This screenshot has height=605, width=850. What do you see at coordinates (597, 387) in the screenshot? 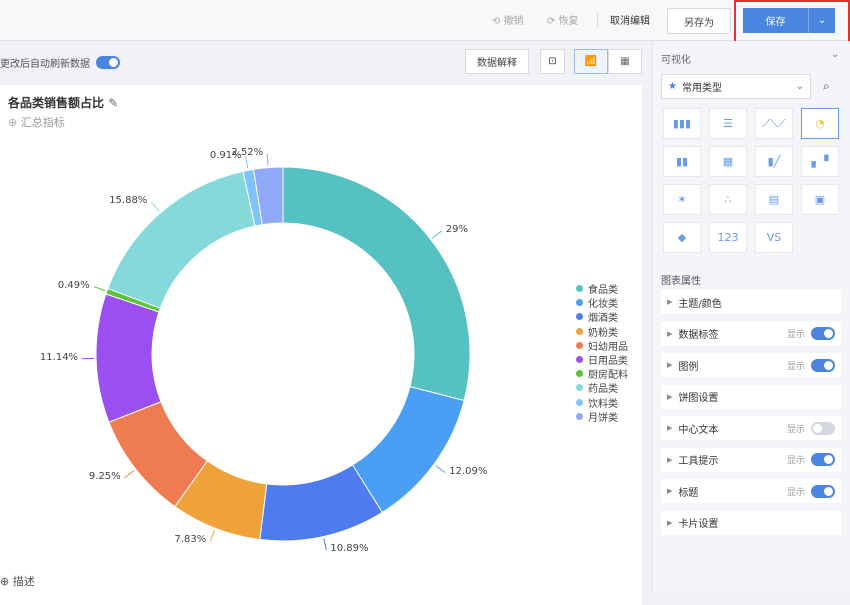
I see `legend-item: 药品类` at bounding box center [597, 387].